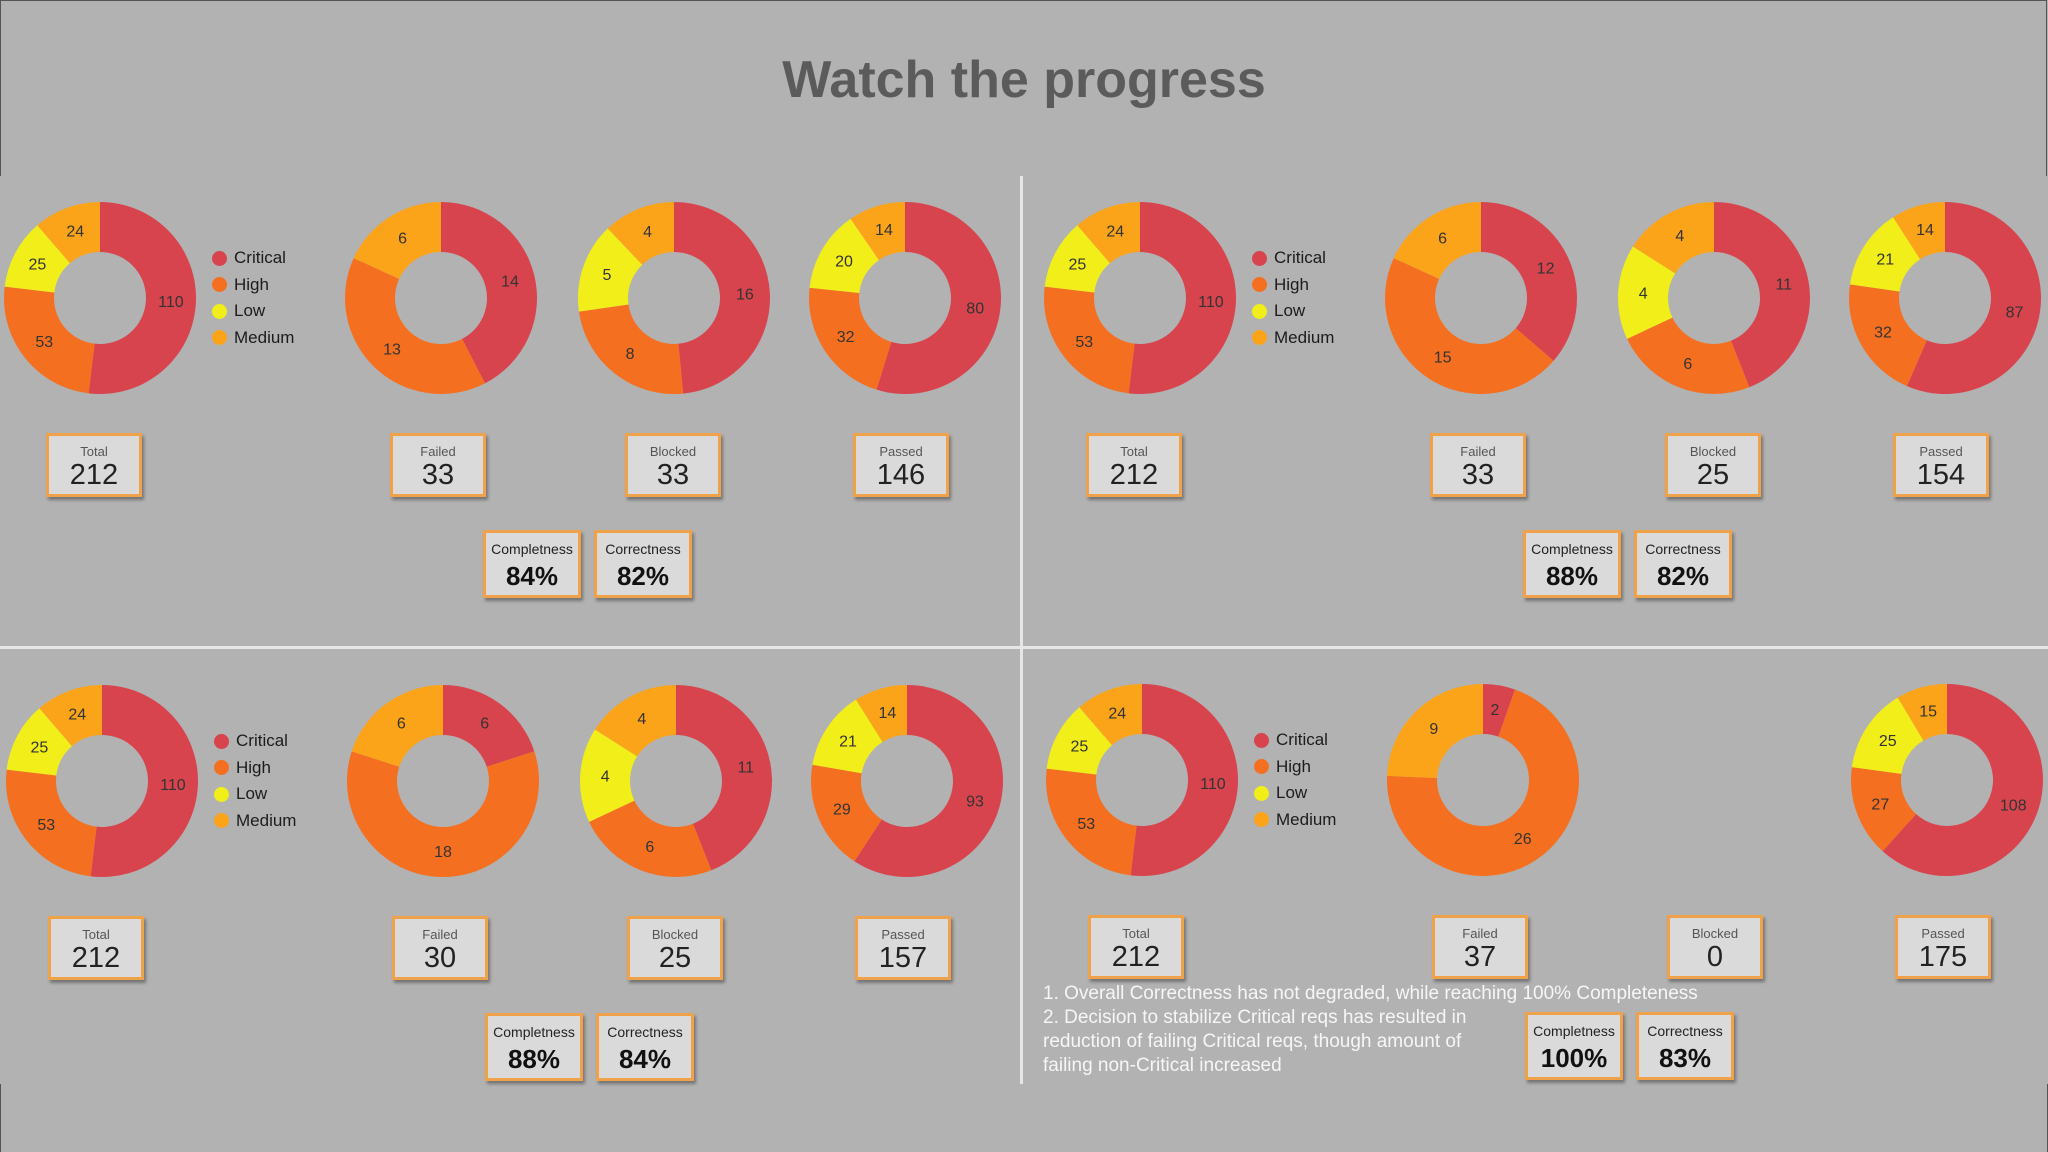 The width and height of the screenshot is (2048, 1152). Describe the element at coordinates (1293, 766) in the screenshot. I see `legend-label: High` at that location.